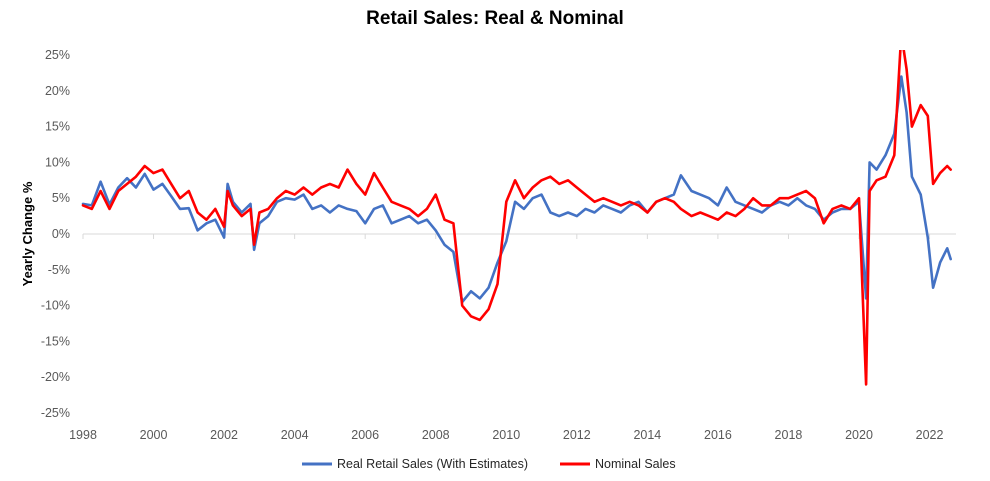 This screenshot has height=481, width=990. What do you see at coordinates (55, 413) in the screenshot?
I see `y-tick-label: -25%` at bounding box center [55, 413].